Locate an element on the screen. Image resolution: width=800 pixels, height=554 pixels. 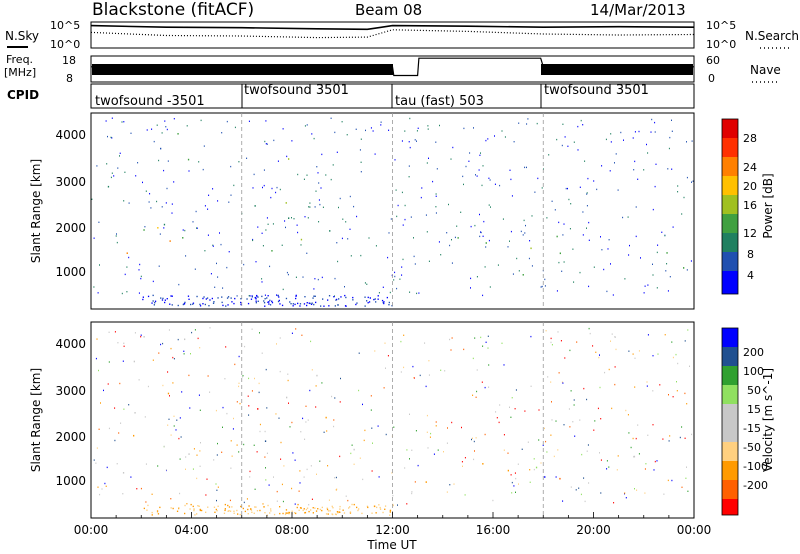
cpid-label: CPID is located at coordinates (23, 95).